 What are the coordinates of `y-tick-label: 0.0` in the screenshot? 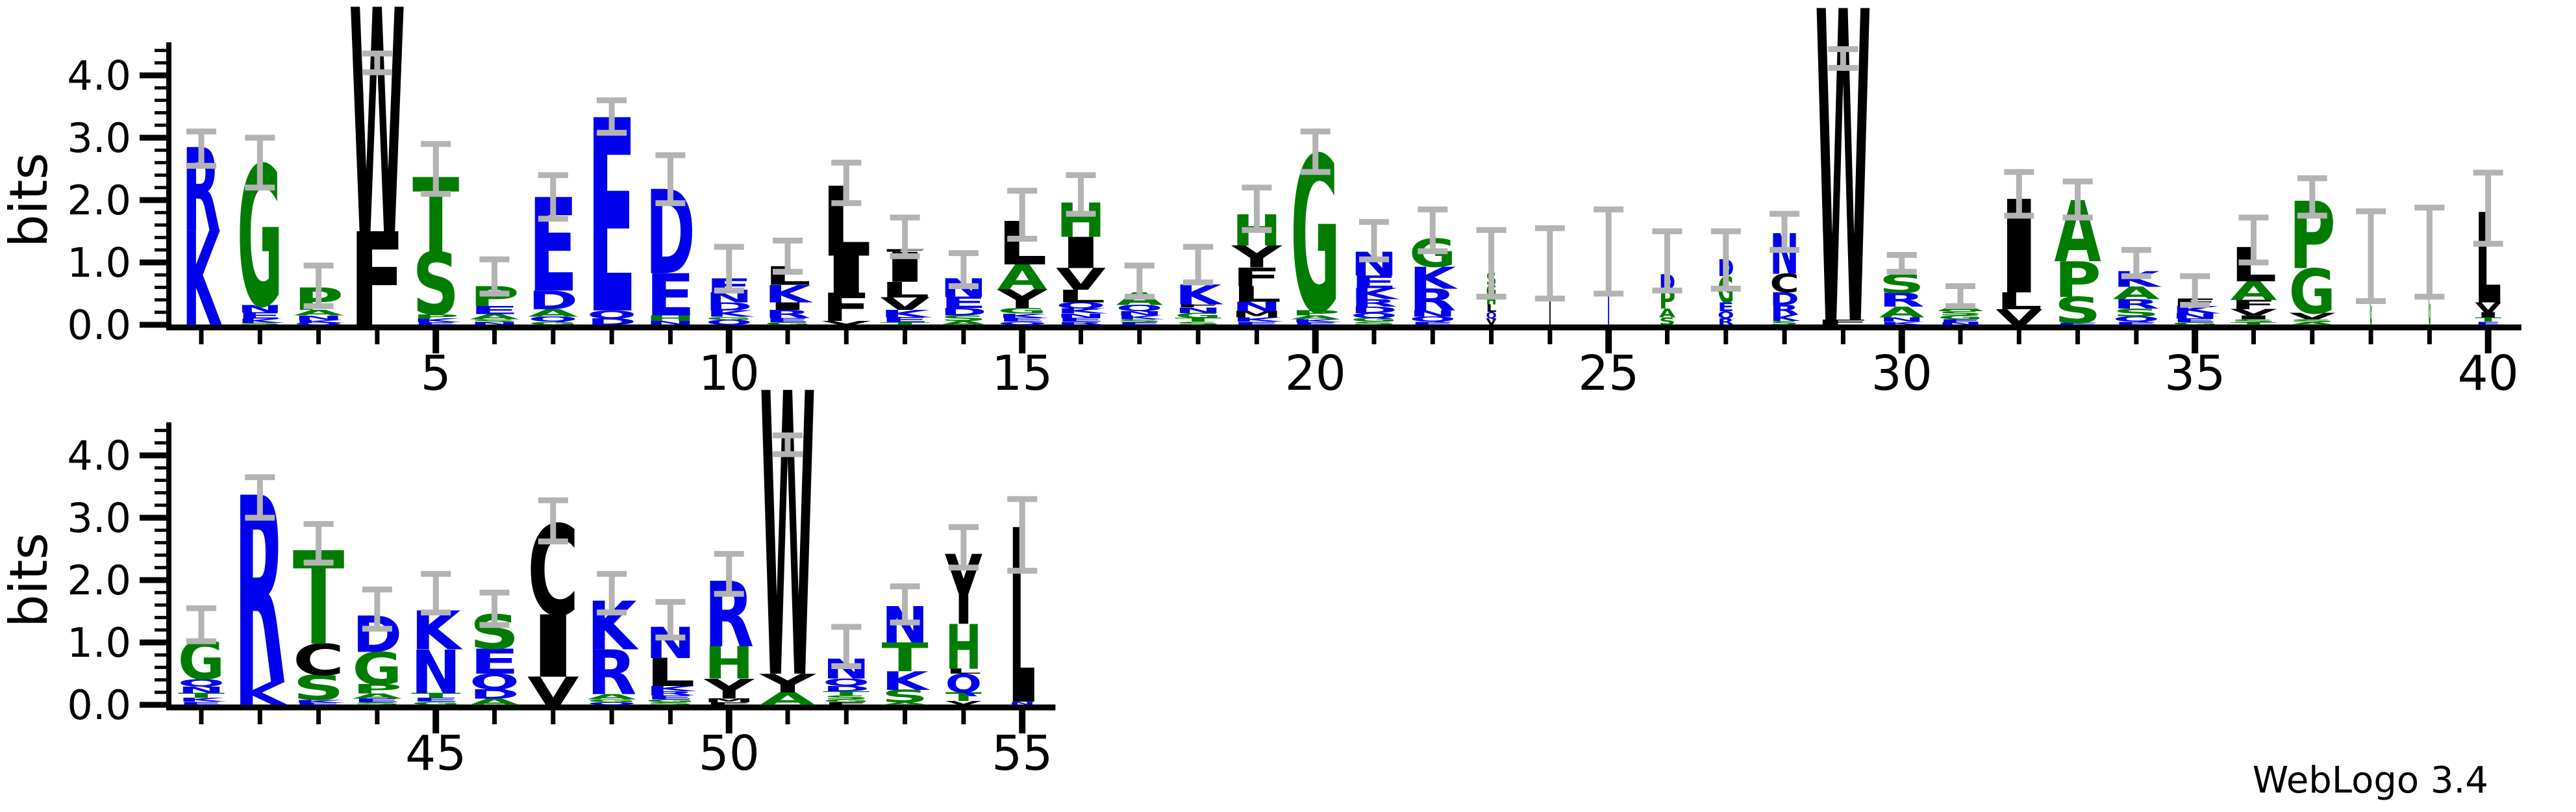 It's located at (99, 705).